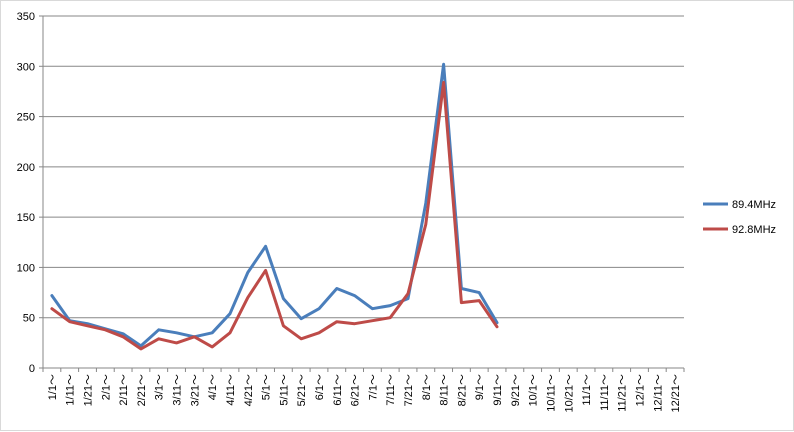 The image size is (794, 432). What do you see at coordinates (106, 387) in the screenshot?
I see `x-tick-label: 2/1～` at bounding box center [106, 387].